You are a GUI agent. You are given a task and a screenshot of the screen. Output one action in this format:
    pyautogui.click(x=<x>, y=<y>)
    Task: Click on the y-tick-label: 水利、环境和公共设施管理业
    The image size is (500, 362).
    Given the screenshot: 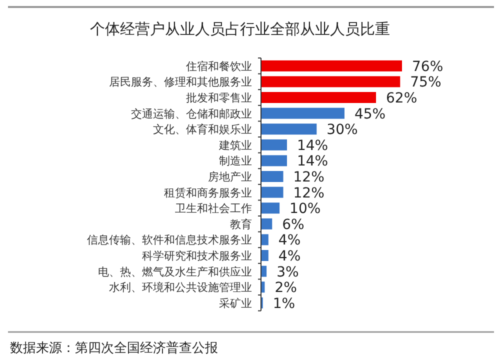 What is the action you would take?
    pyautogui.click(x=180, y=287)
    